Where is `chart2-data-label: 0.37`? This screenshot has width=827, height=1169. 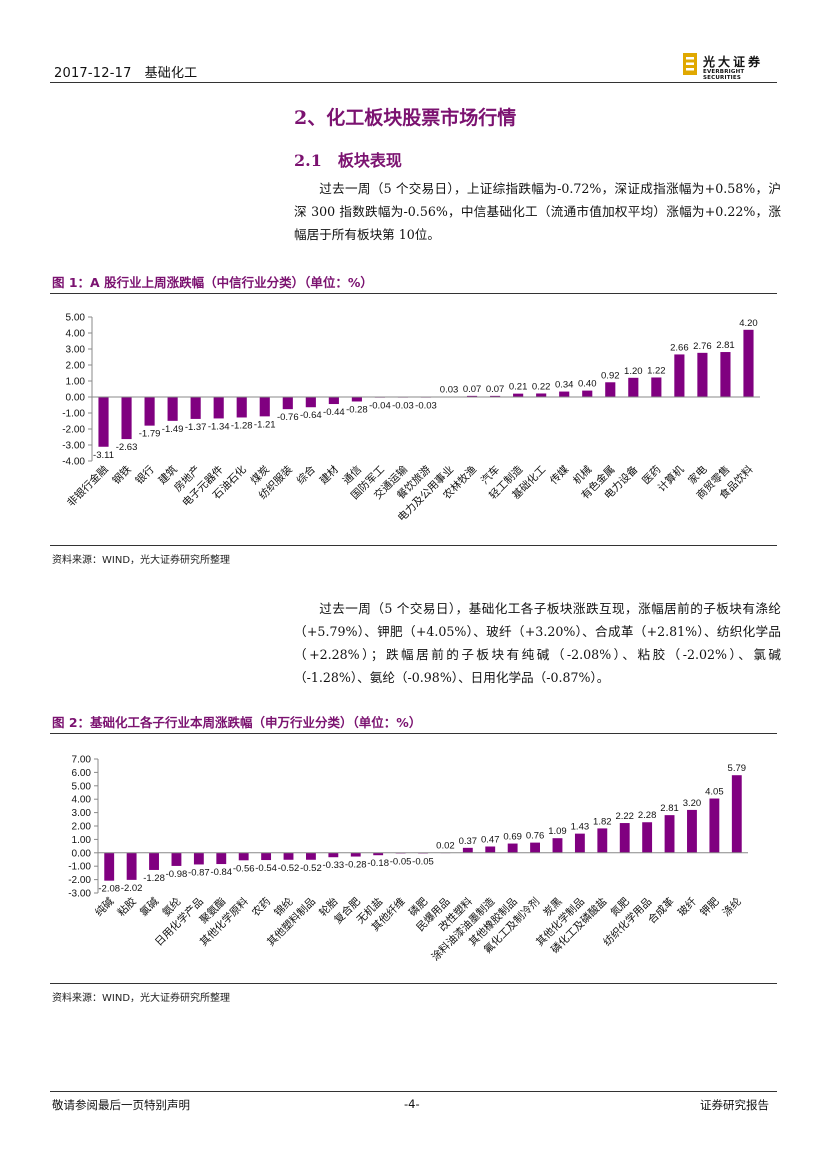
chart2-data-label: 0.37 is located at coordinates (468, 841).